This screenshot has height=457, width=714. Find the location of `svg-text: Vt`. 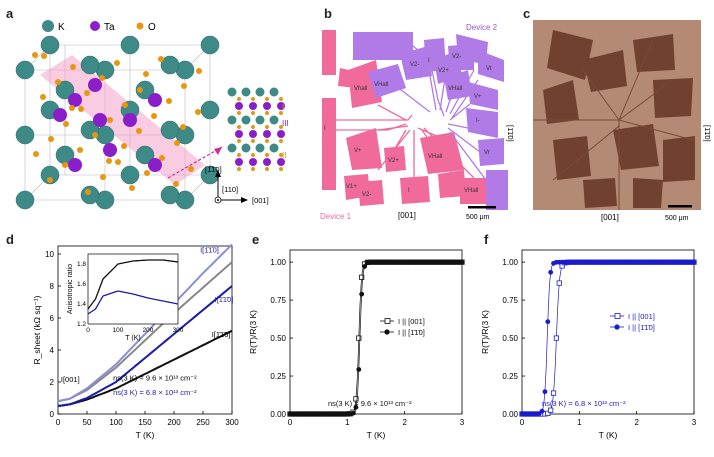

svg-text: Vt is located at coordinates (489, 69).